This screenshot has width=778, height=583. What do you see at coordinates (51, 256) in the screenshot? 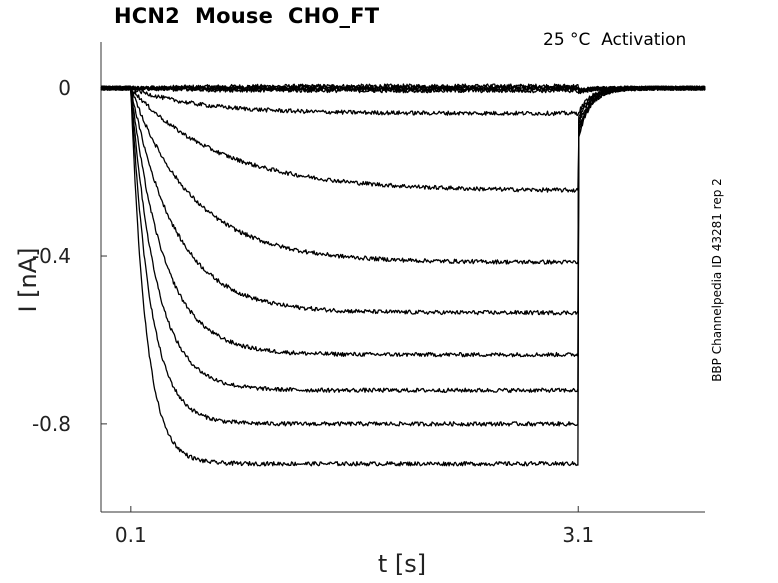
I see `y-tick-label: -0.4` at bounding box center [51, 256].